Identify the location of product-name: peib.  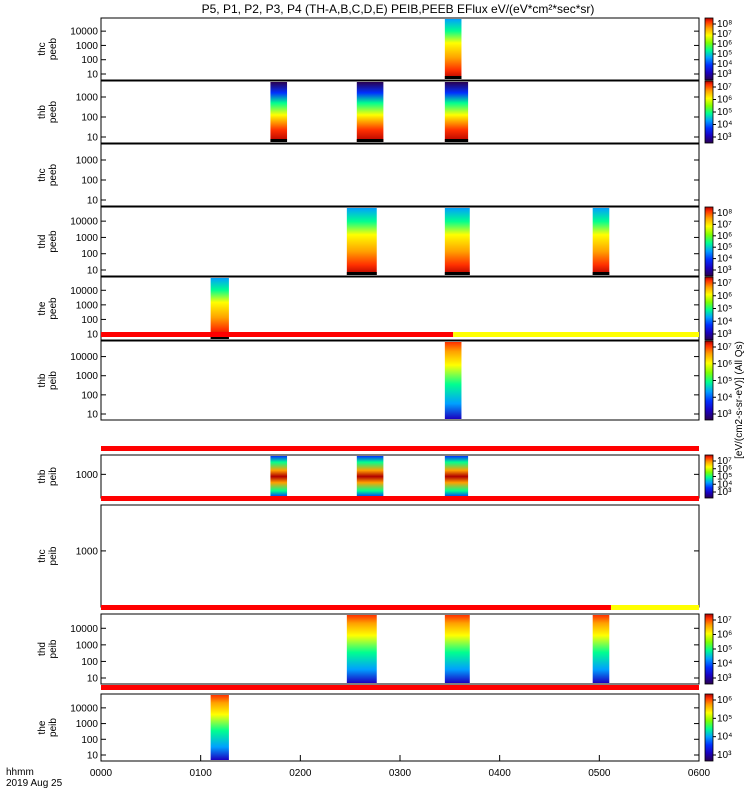
(53, 380).